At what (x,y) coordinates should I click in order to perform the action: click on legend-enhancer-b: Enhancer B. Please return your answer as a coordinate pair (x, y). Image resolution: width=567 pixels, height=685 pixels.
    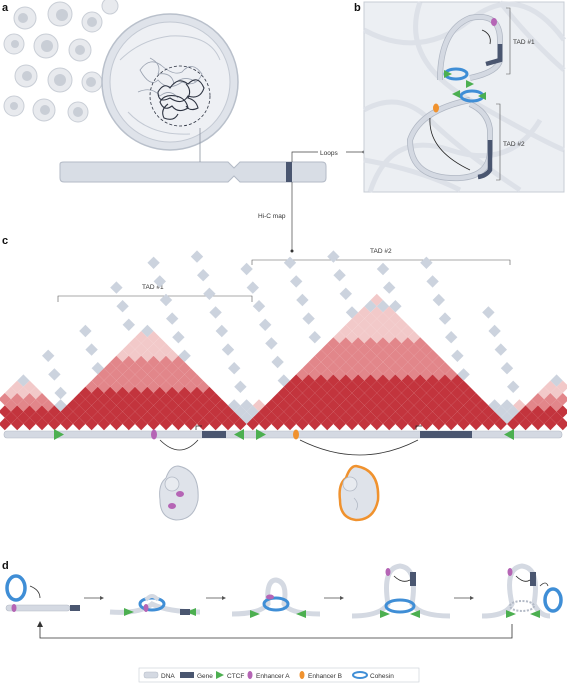
    Looking at the image, I should click on (325, 676).